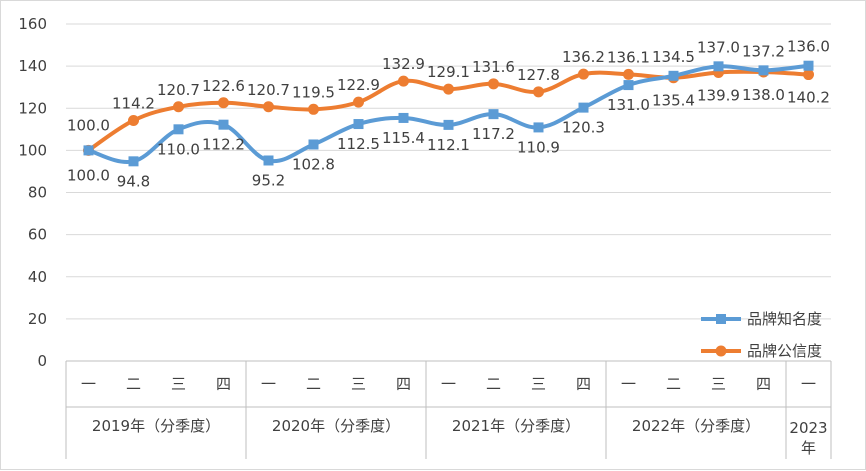 The width and height of the screenshot is (866, 471). Describe the element at coordinates (448, 145) in the screenshot. I see `data-label: 112.1` at that location.